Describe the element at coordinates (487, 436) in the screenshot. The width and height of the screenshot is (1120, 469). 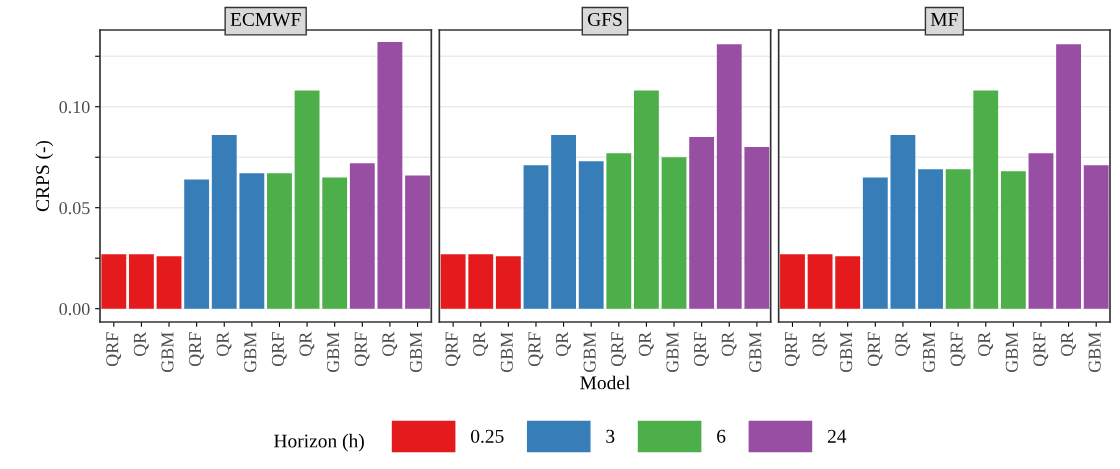
I see `legend-label: 0.25` at that location.